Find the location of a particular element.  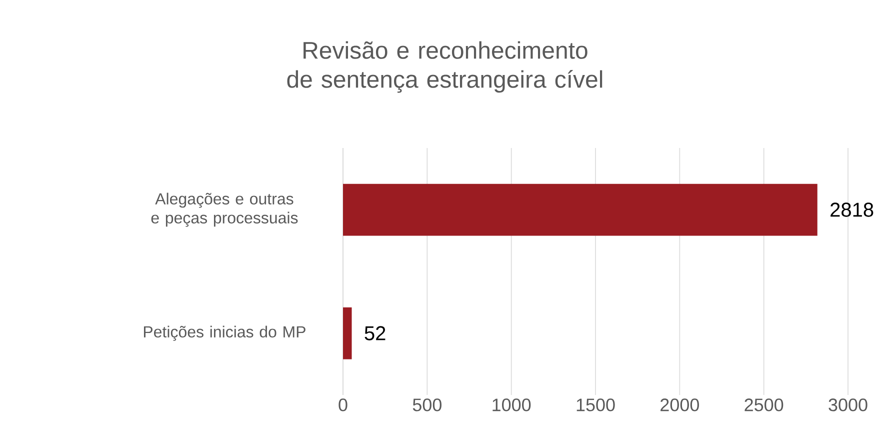

x-tick-label: 3000 is located at coordinates (848, 405).